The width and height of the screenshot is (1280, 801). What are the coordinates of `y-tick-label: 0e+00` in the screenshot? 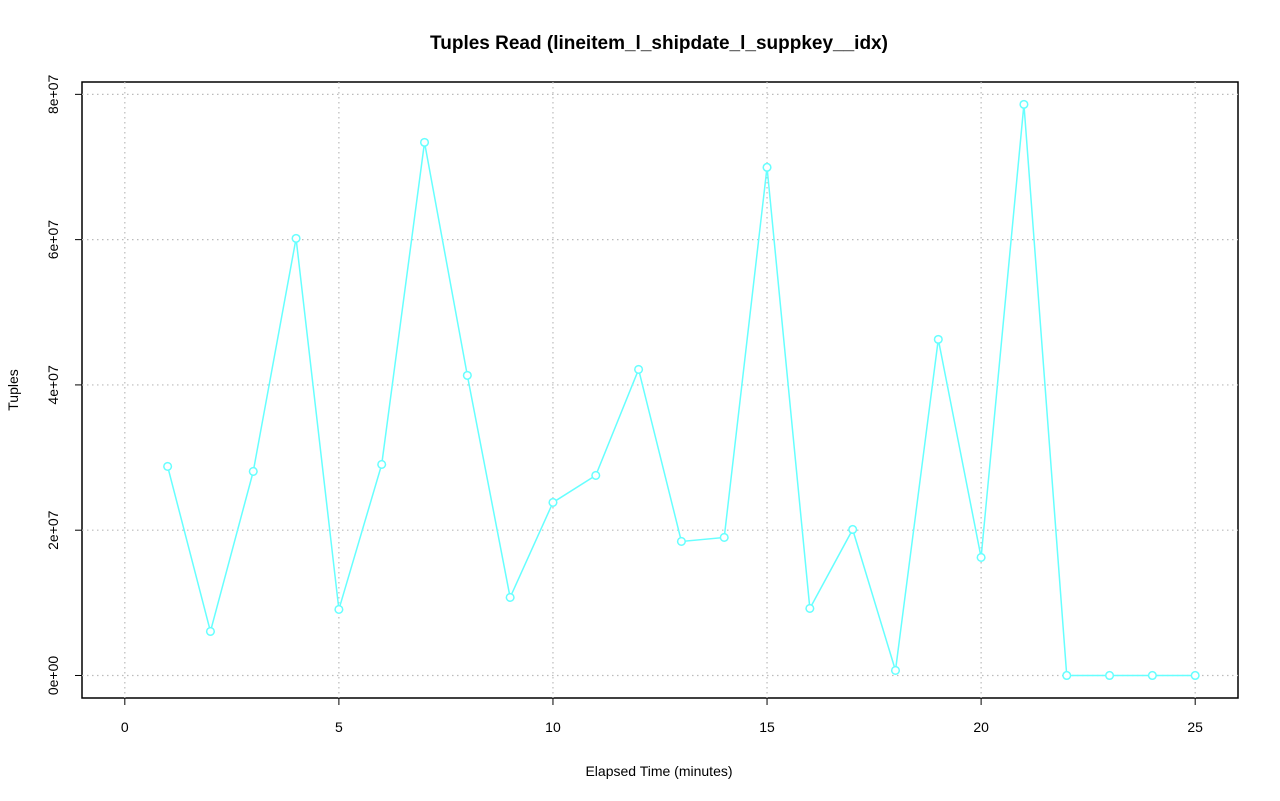 It's located at (53, 676).